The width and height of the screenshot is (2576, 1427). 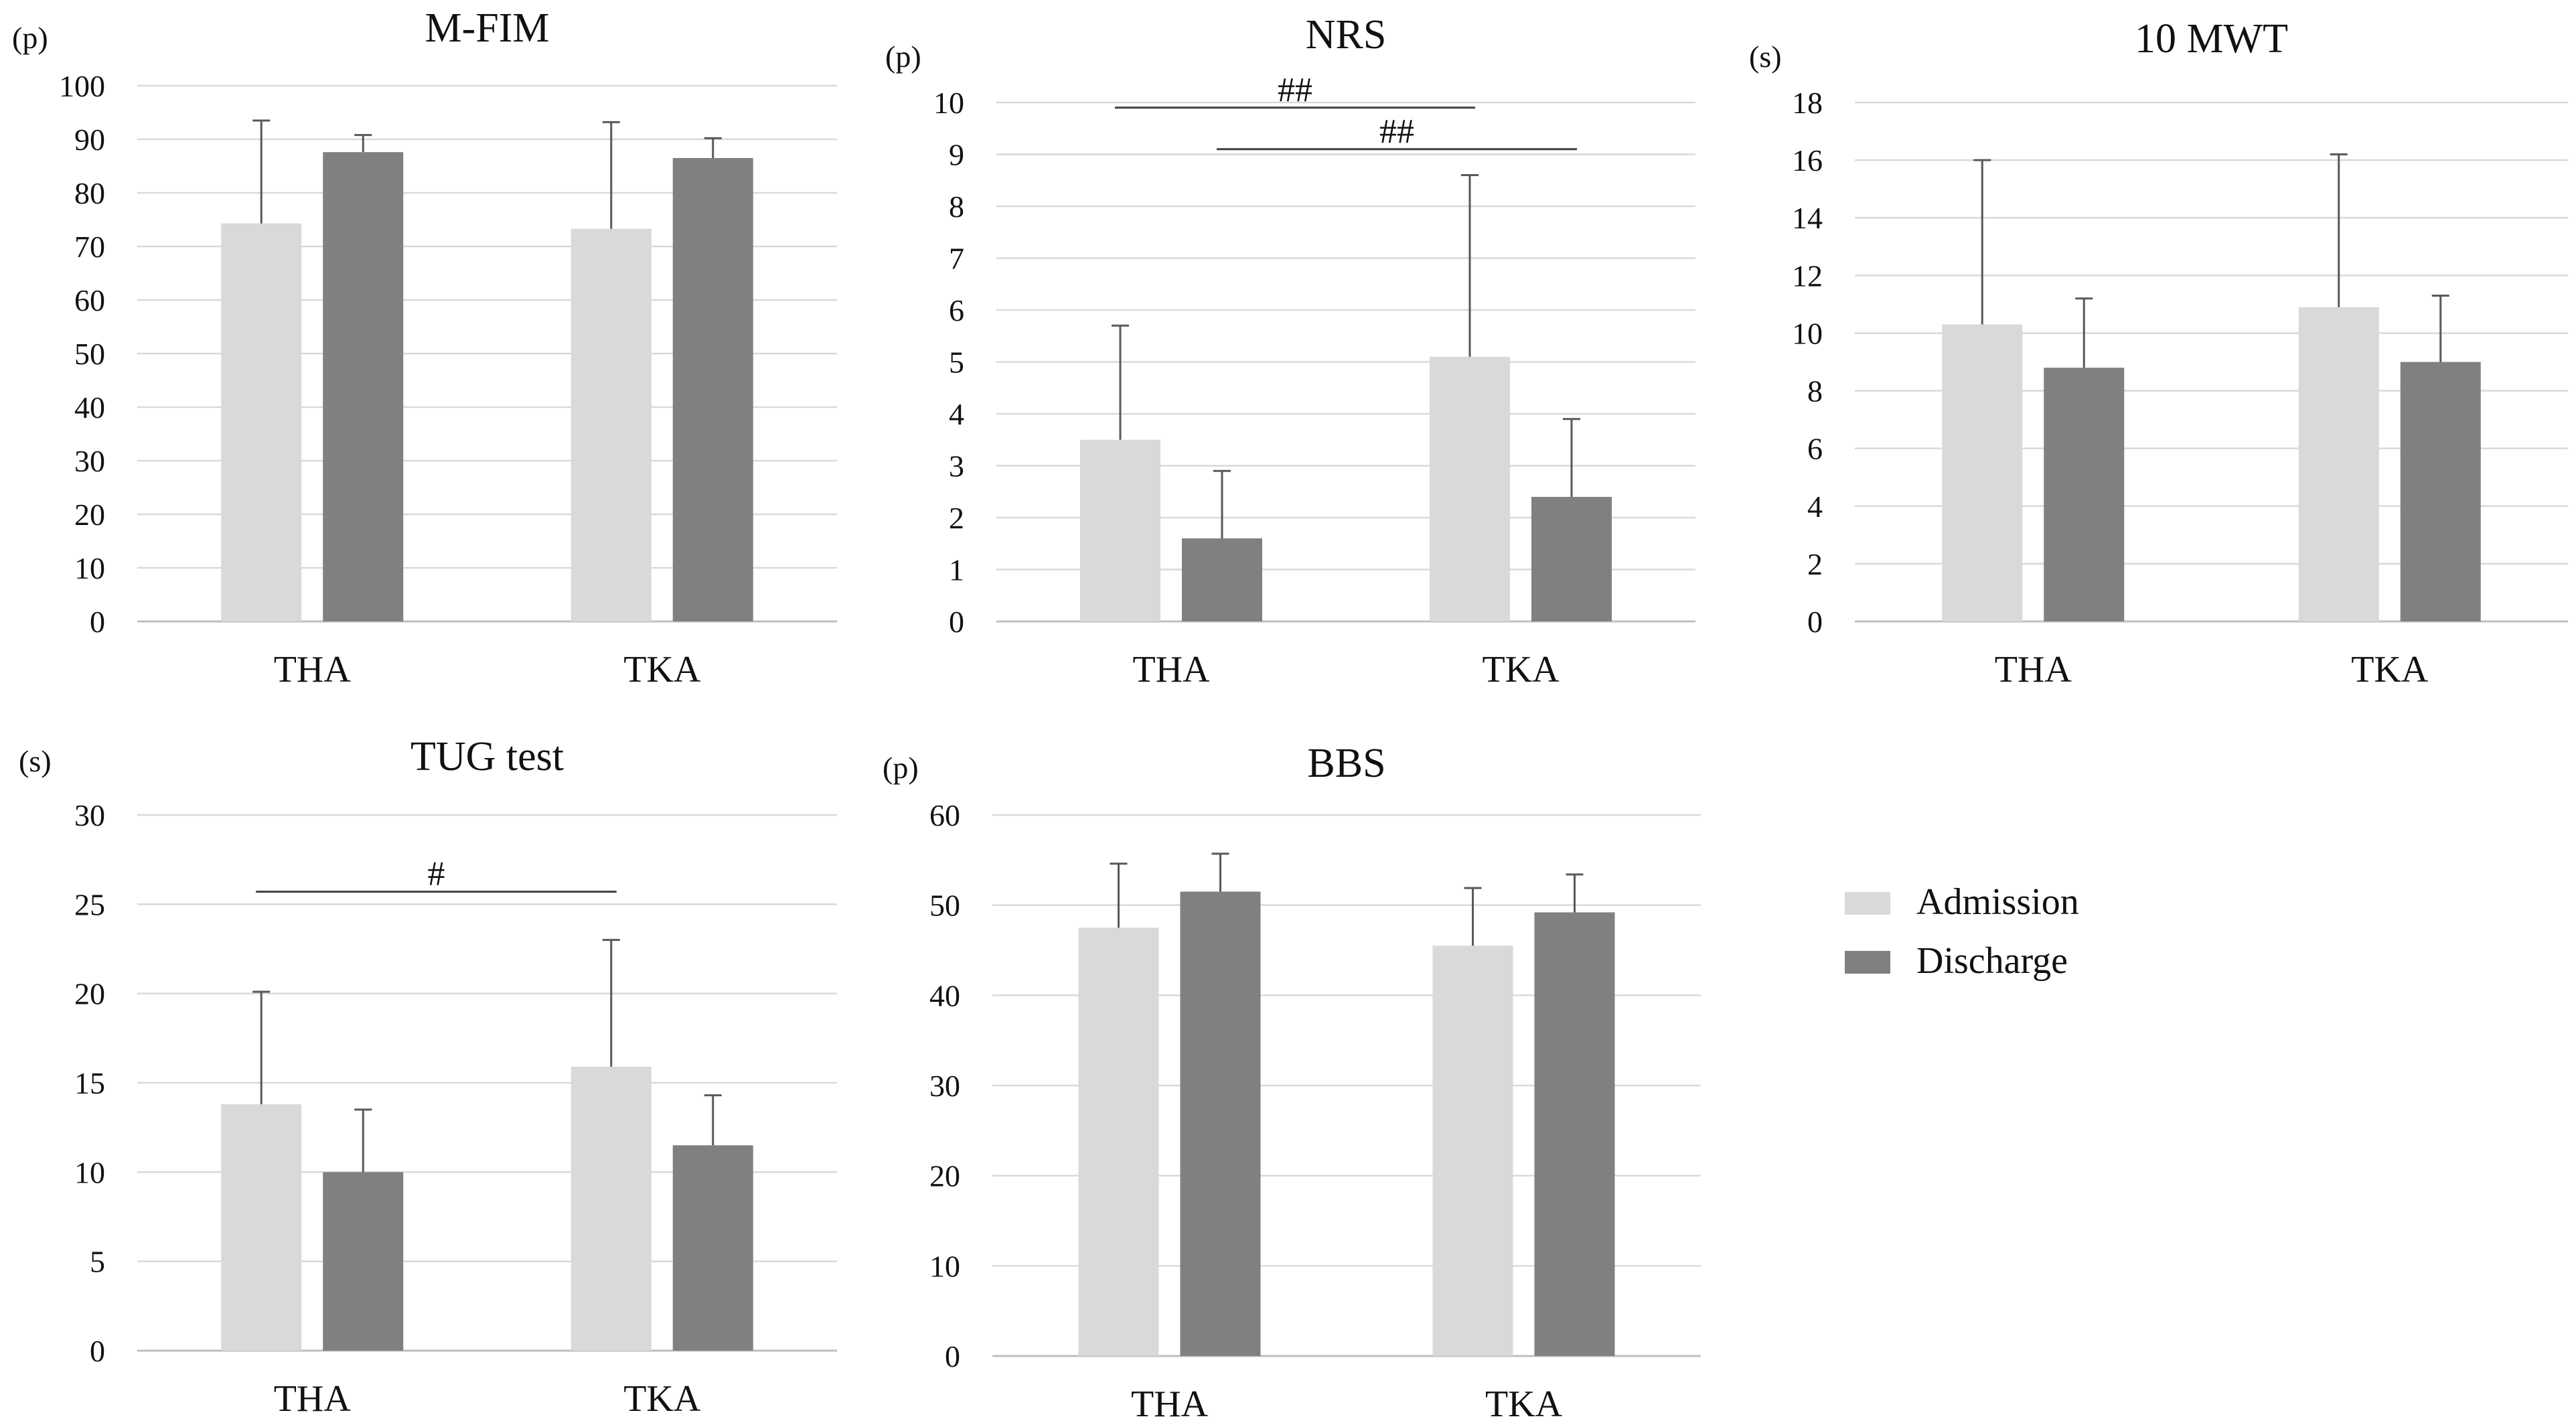 What do you see at coordinates (82, 86) in the screenshot?
I see `y-tick-label: 100` at bounding box center [82, 86].